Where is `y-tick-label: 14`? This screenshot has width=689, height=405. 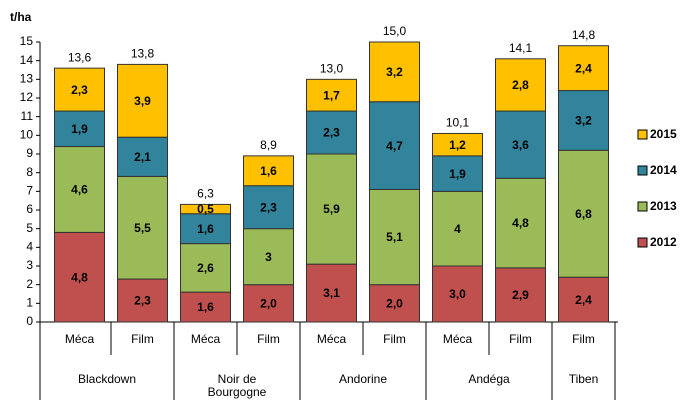 y-tick-label: 14 is located at coordinates (27, 60).